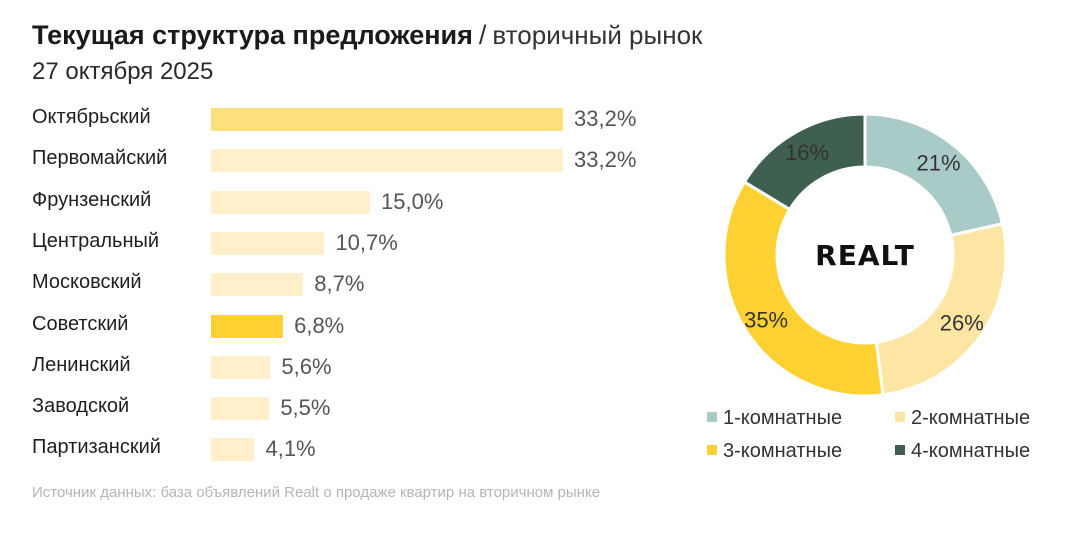  What do you see at coordinates (939, 163) in the screenshot?
I see `slice-value-label: 21%` at bounding box center [939, 163].